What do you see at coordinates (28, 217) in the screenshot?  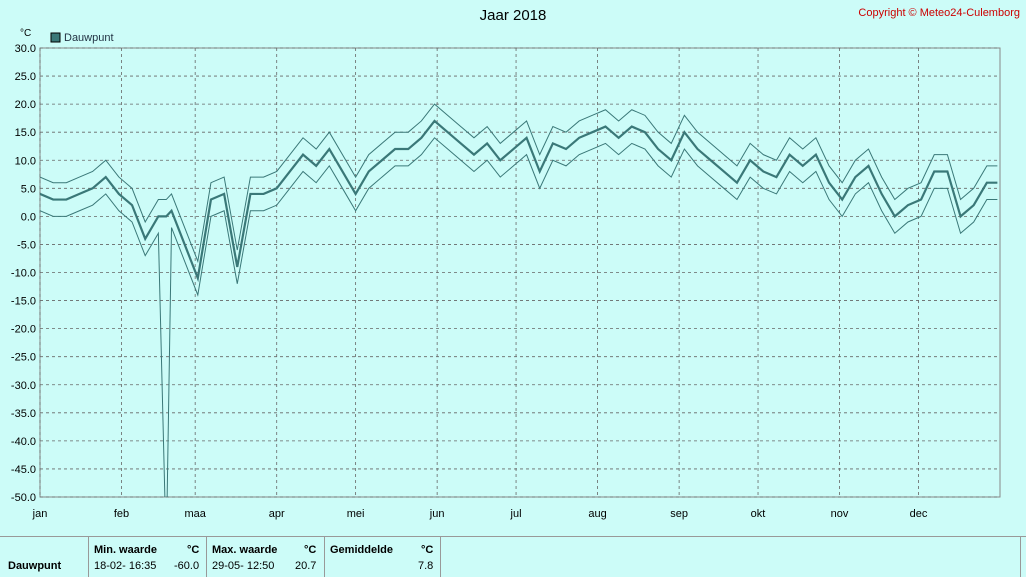 I see `y-tick-label: 0.0` at bounding box center [28, 217].